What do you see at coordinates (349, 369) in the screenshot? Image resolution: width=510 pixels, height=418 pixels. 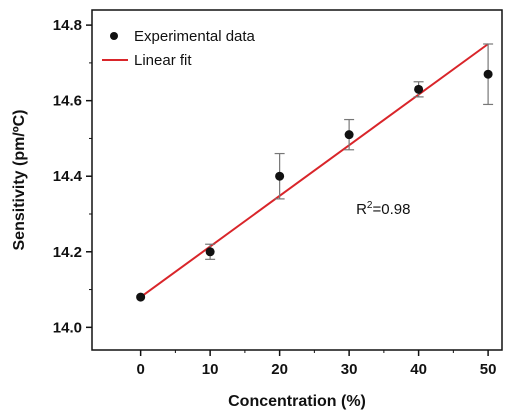 I see `x-tick-label: 30` at bounding box center [349, 369].